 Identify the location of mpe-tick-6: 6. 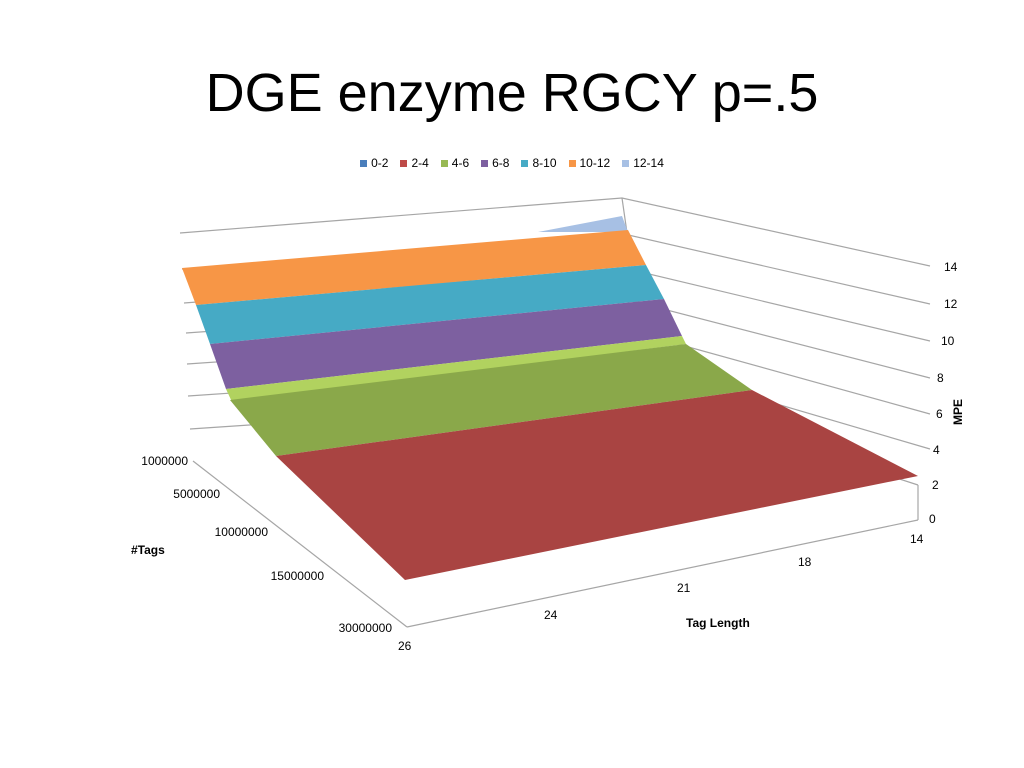
(939, 414).